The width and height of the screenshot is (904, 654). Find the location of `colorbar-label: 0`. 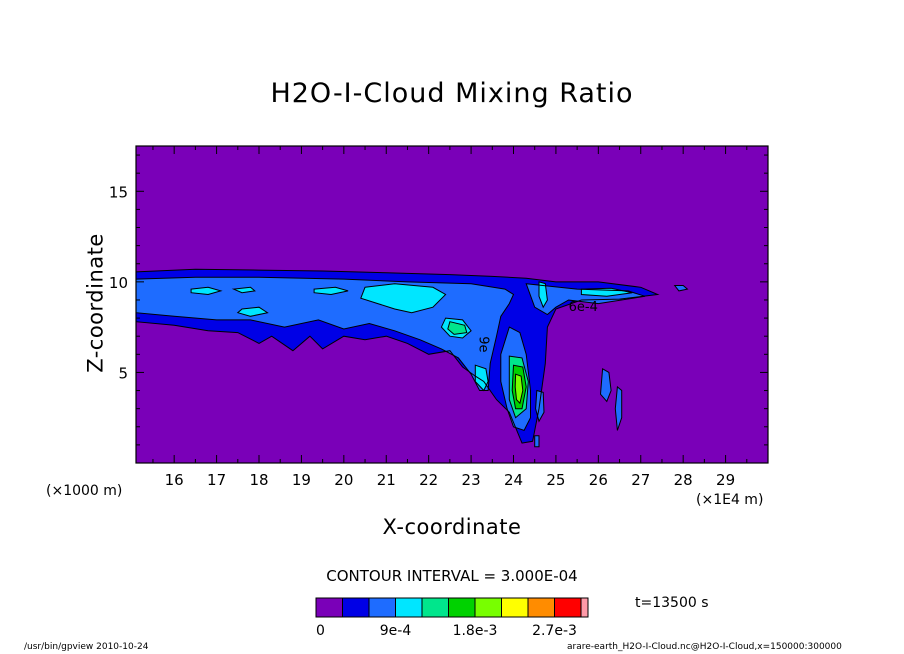

colorbar-label: 0 is located at coordinates (320, 631).